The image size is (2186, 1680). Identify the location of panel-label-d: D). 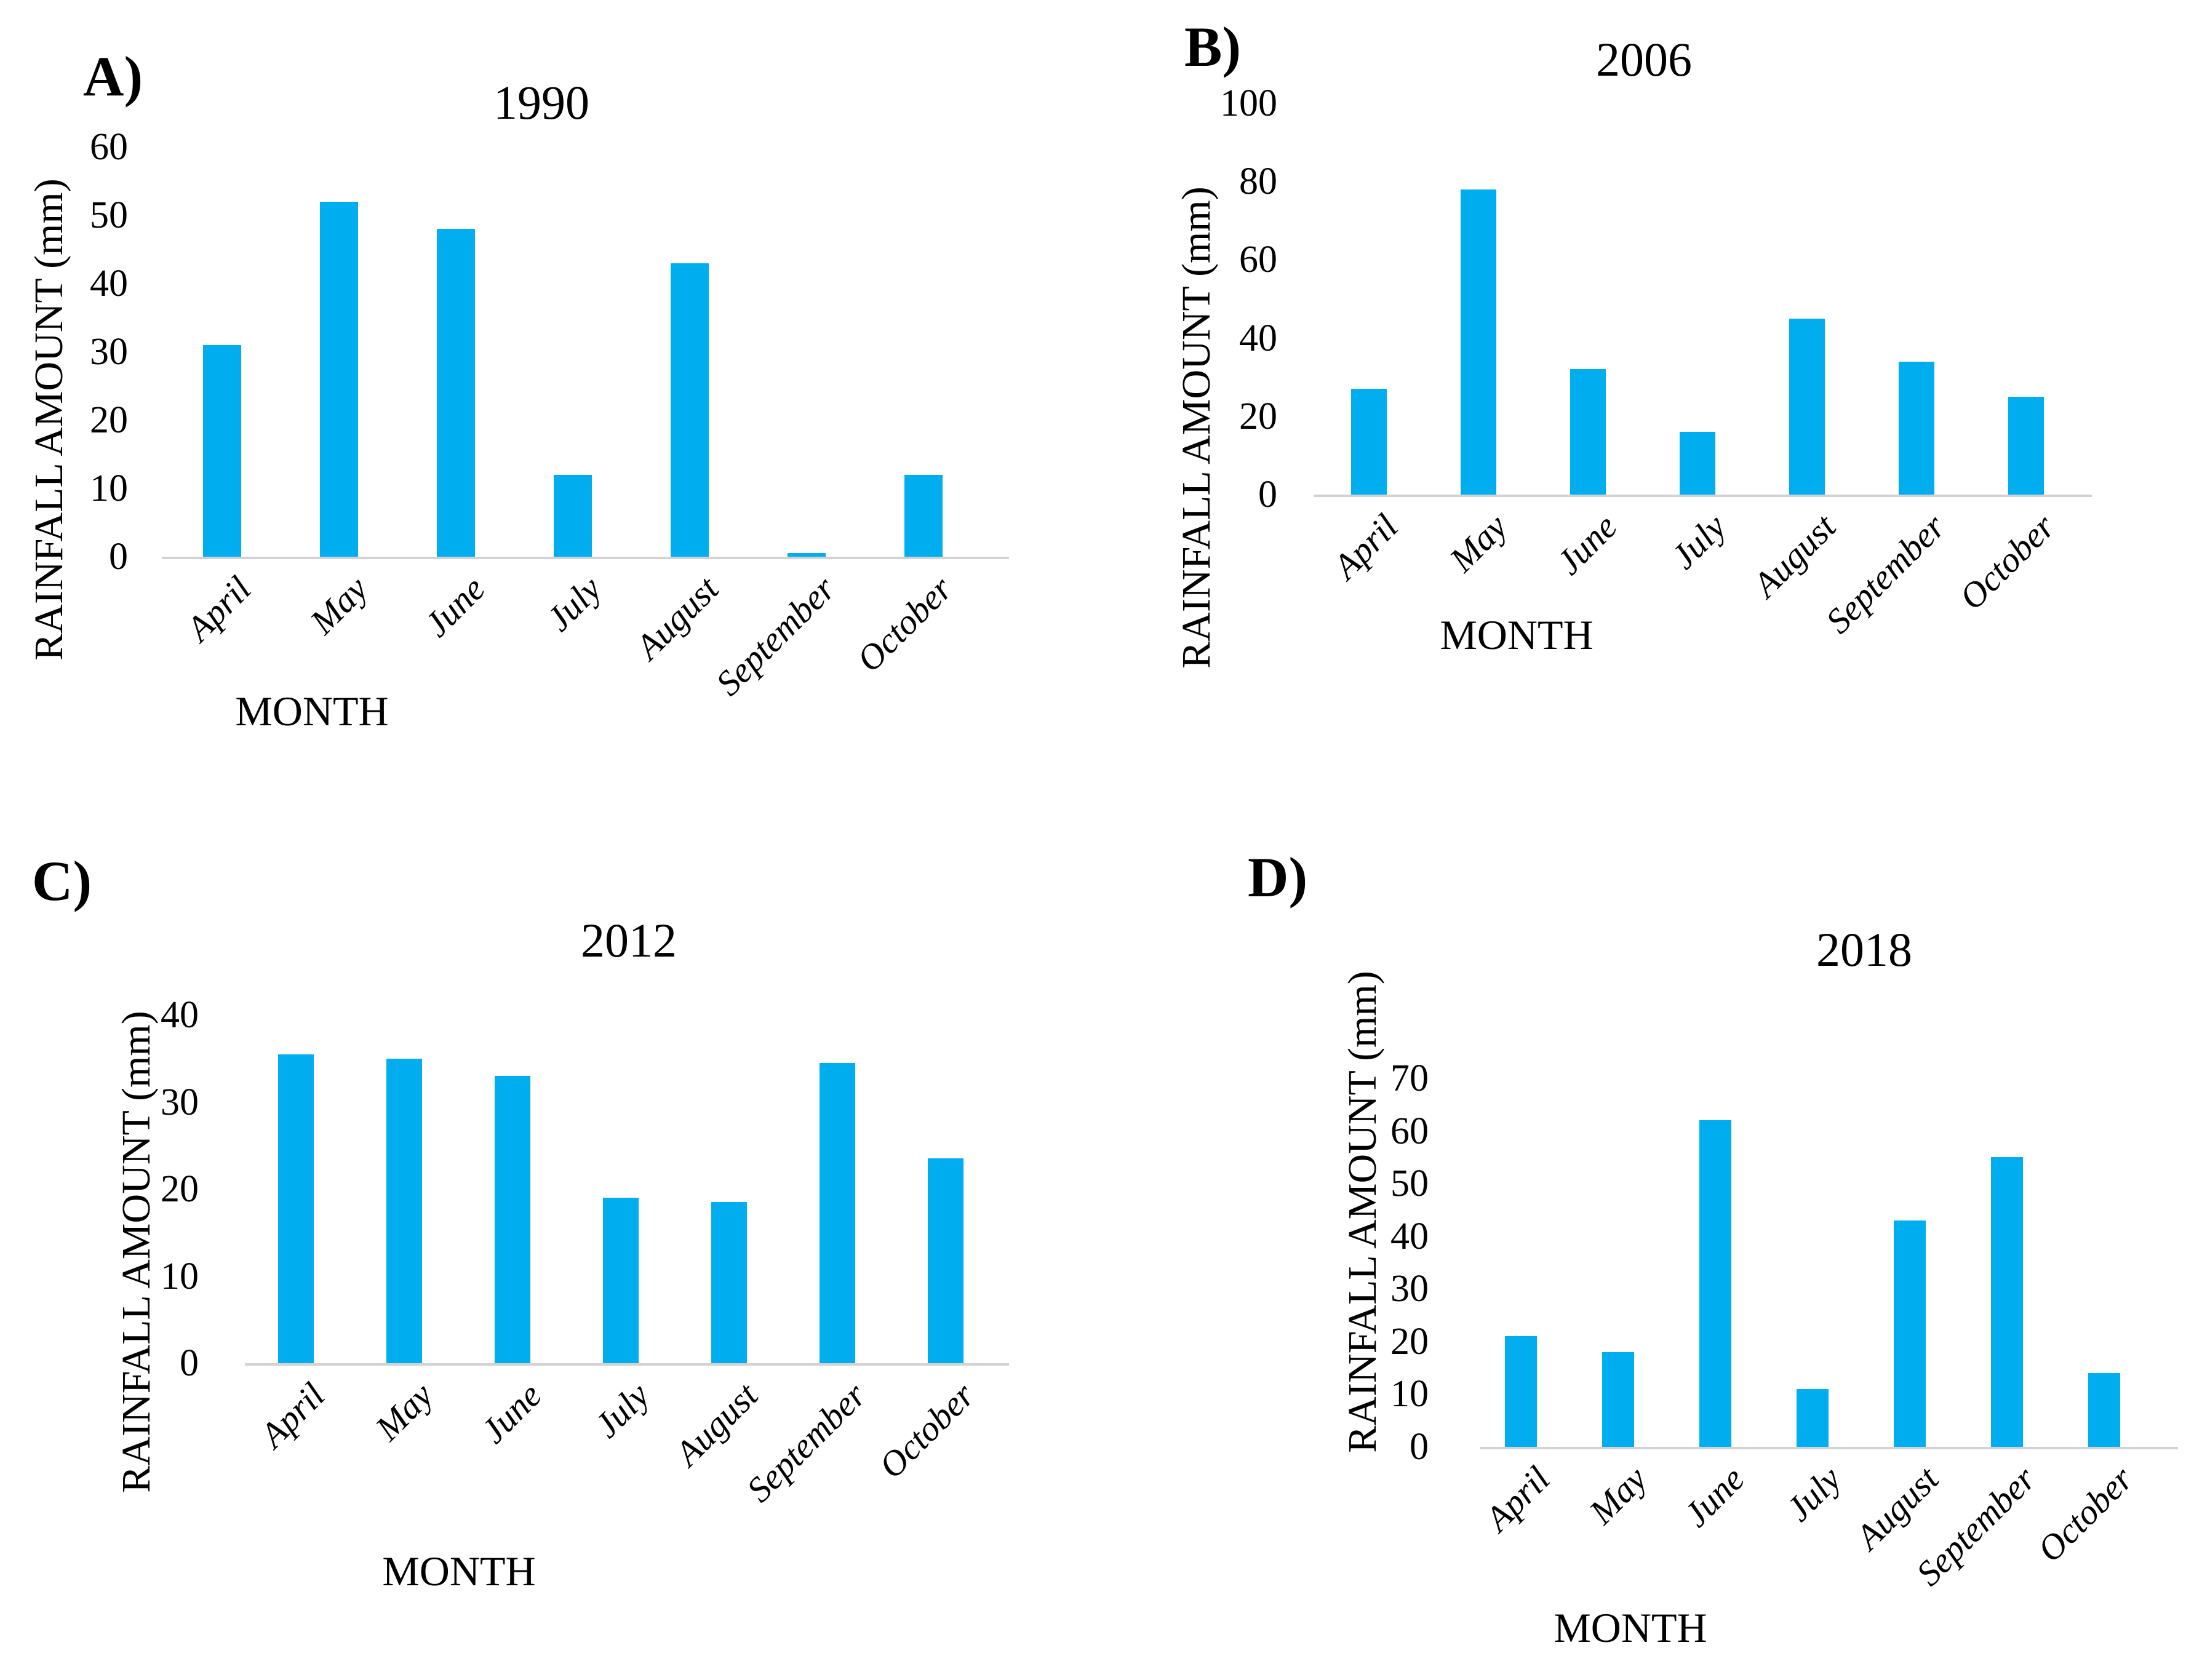
(1278, 877).